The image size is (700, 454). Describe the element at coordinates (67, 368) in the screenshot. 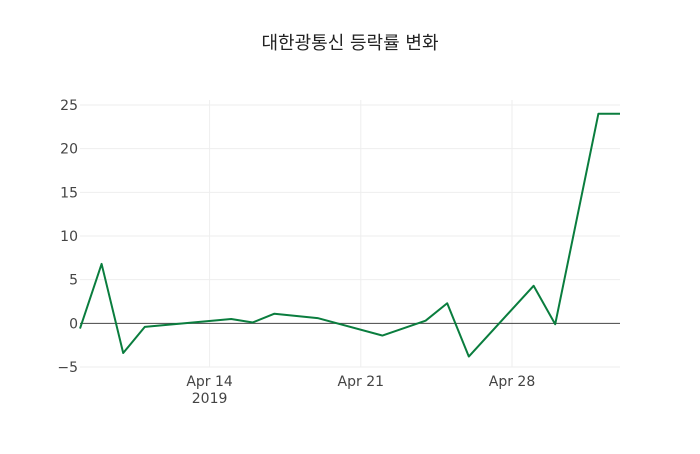

I see `y-tick-label: −5` at that location.